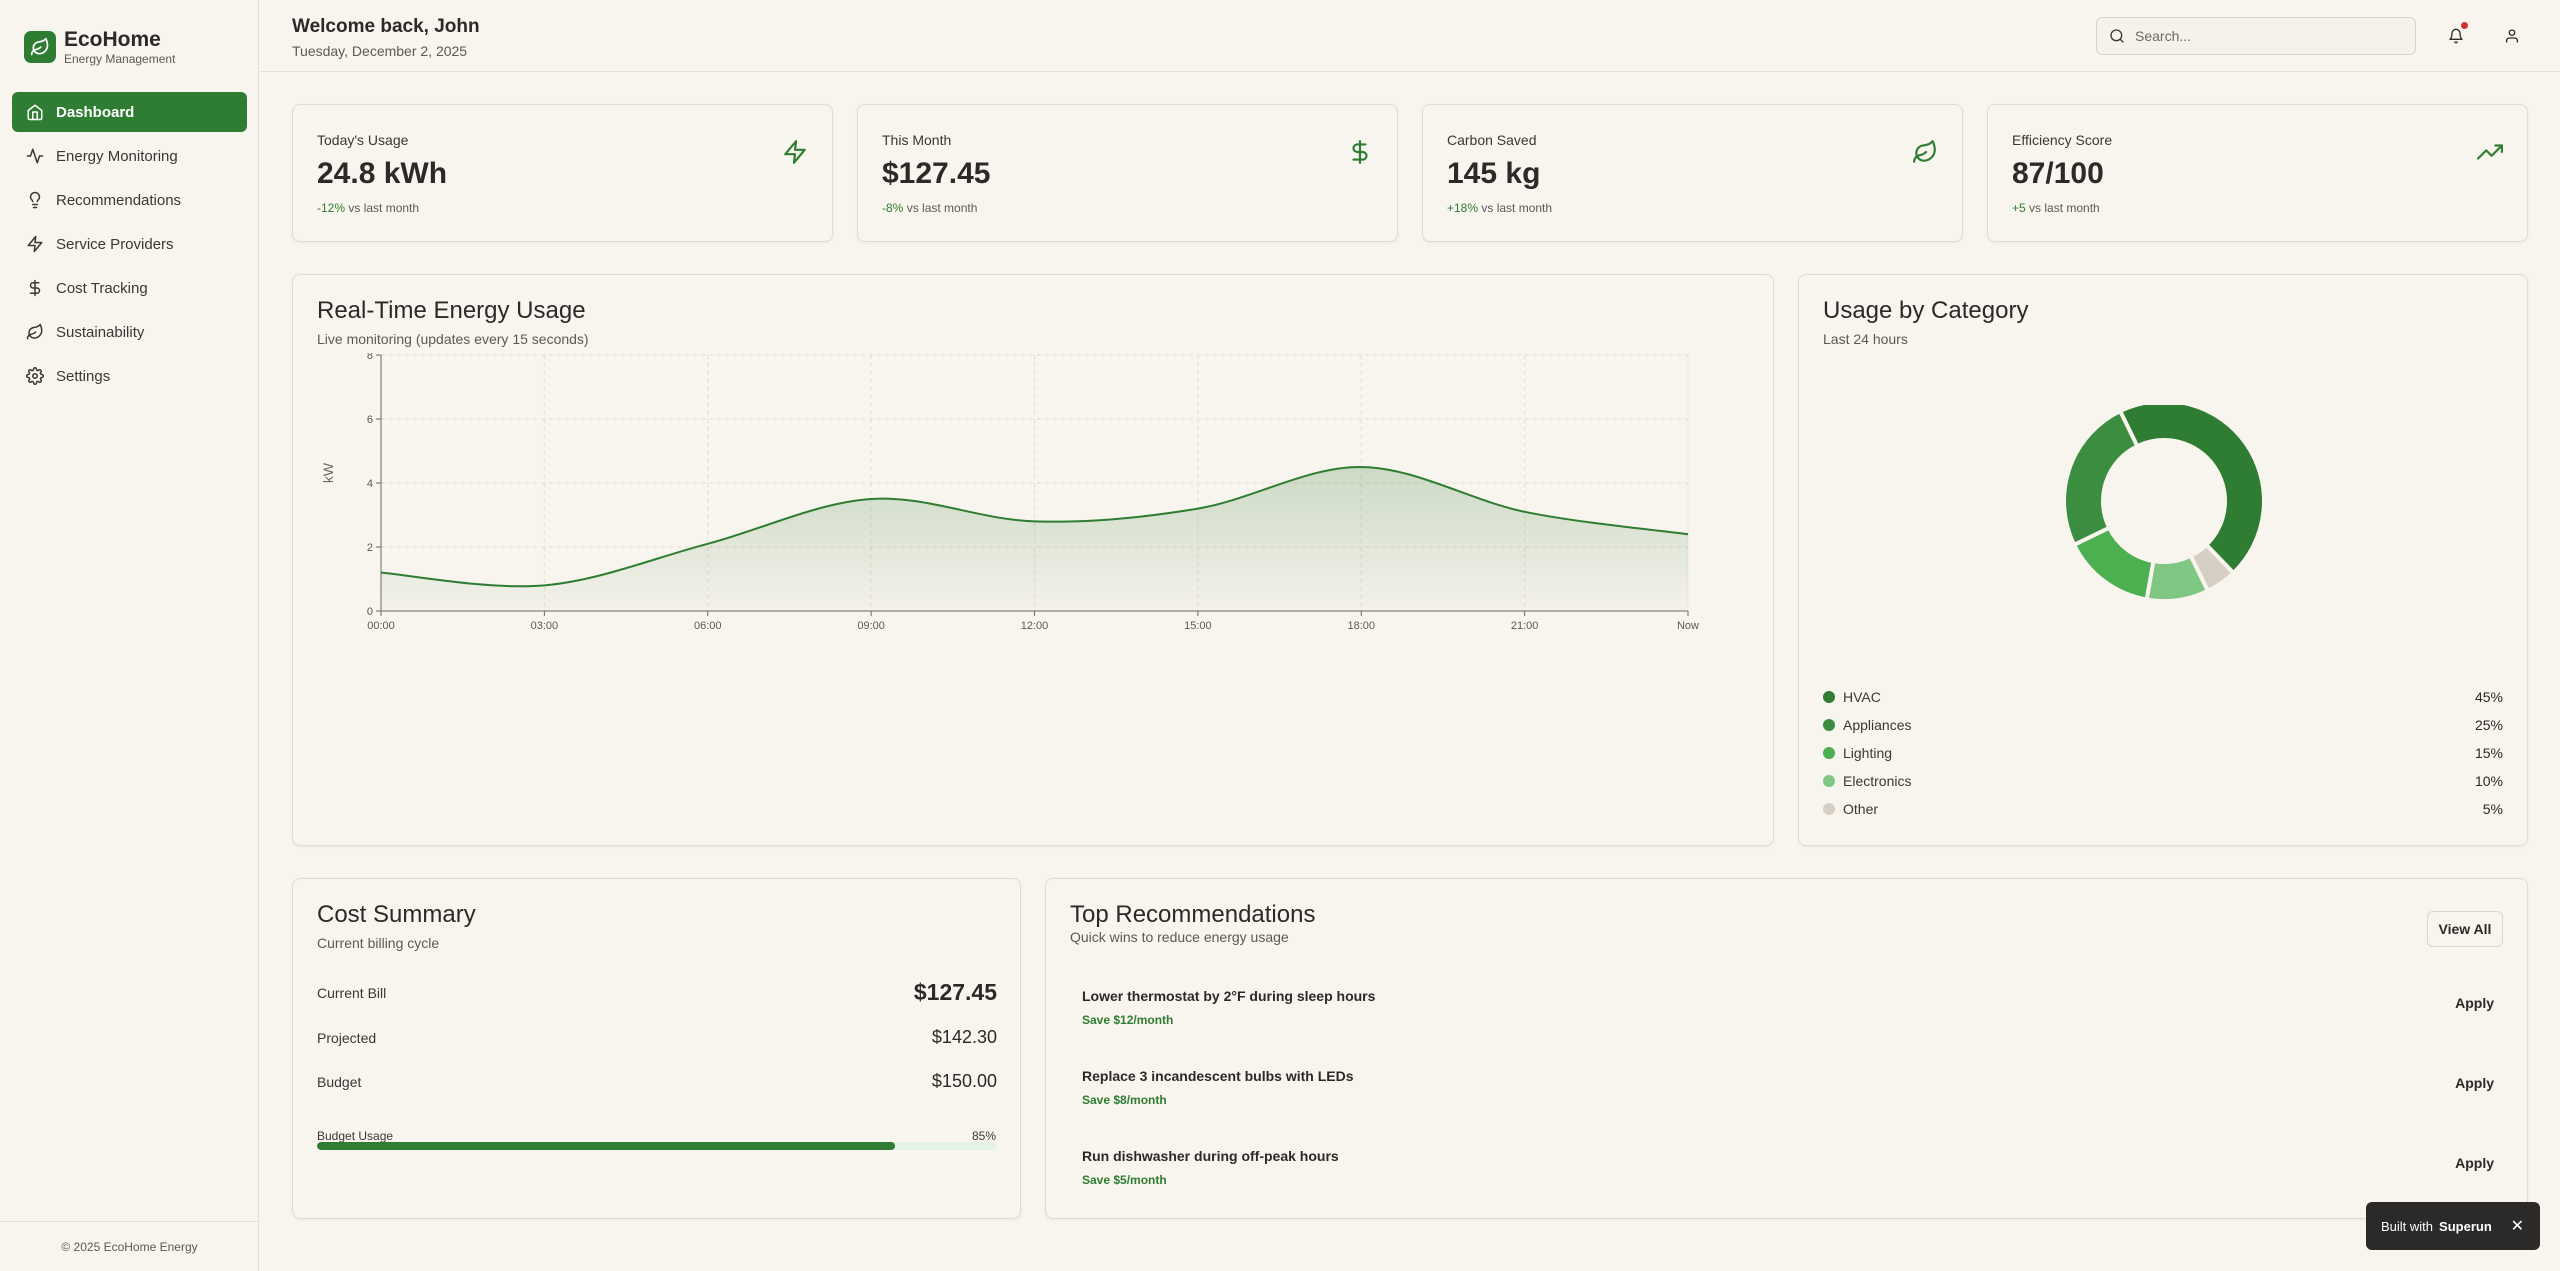 The image size is (2560, 1271). I want to click on category-title: Usage by Category, so click(1926, 310).